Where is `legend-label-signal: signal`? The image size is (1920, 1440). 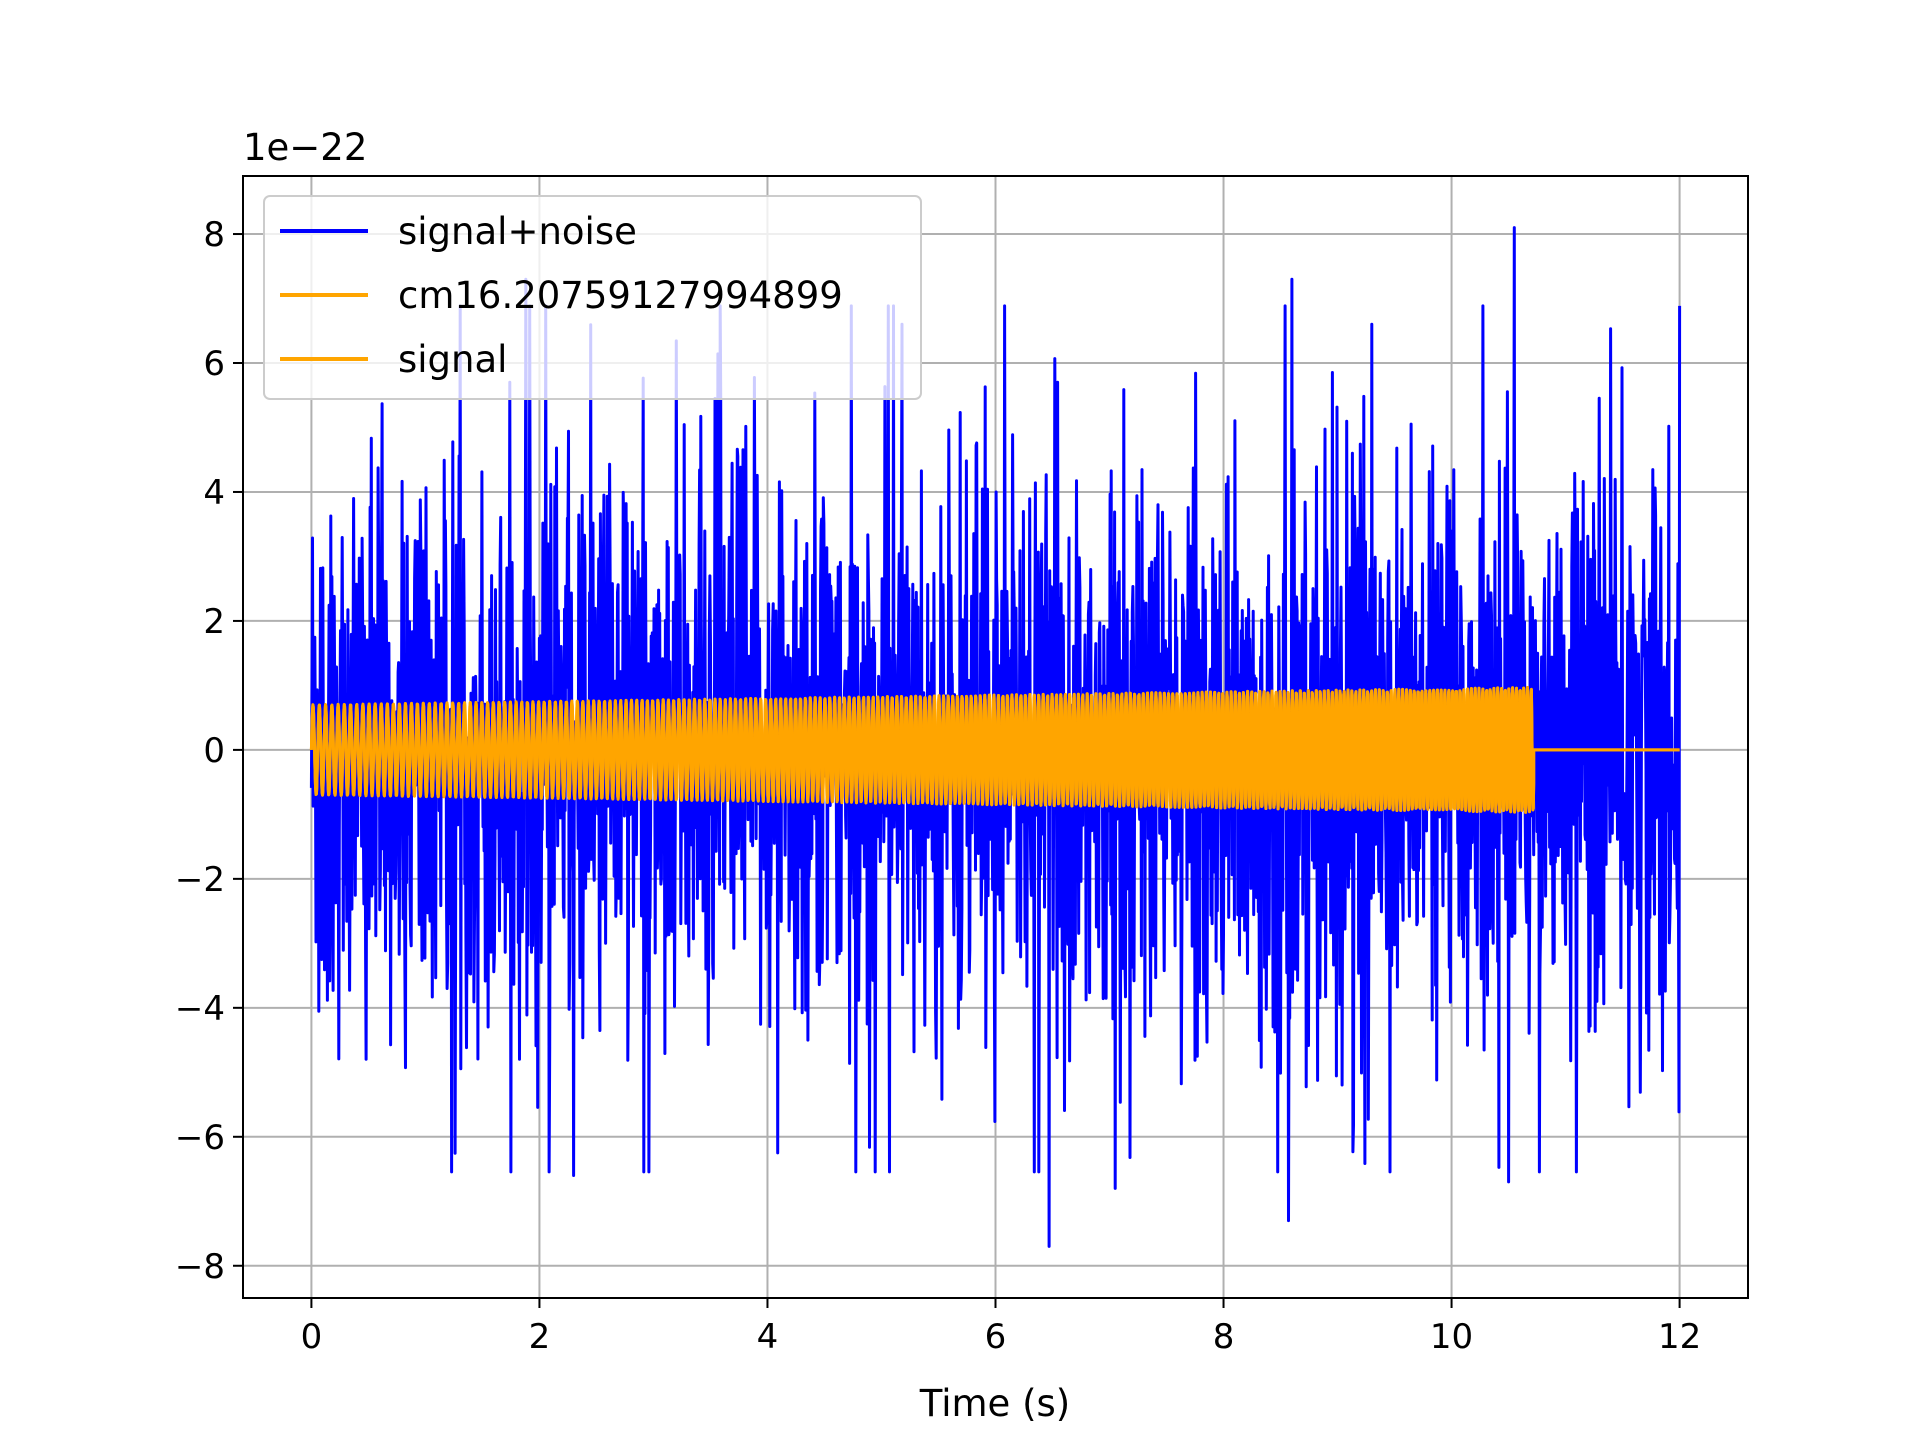
legend-label-signal: signal is located at coordinates (452, 359).